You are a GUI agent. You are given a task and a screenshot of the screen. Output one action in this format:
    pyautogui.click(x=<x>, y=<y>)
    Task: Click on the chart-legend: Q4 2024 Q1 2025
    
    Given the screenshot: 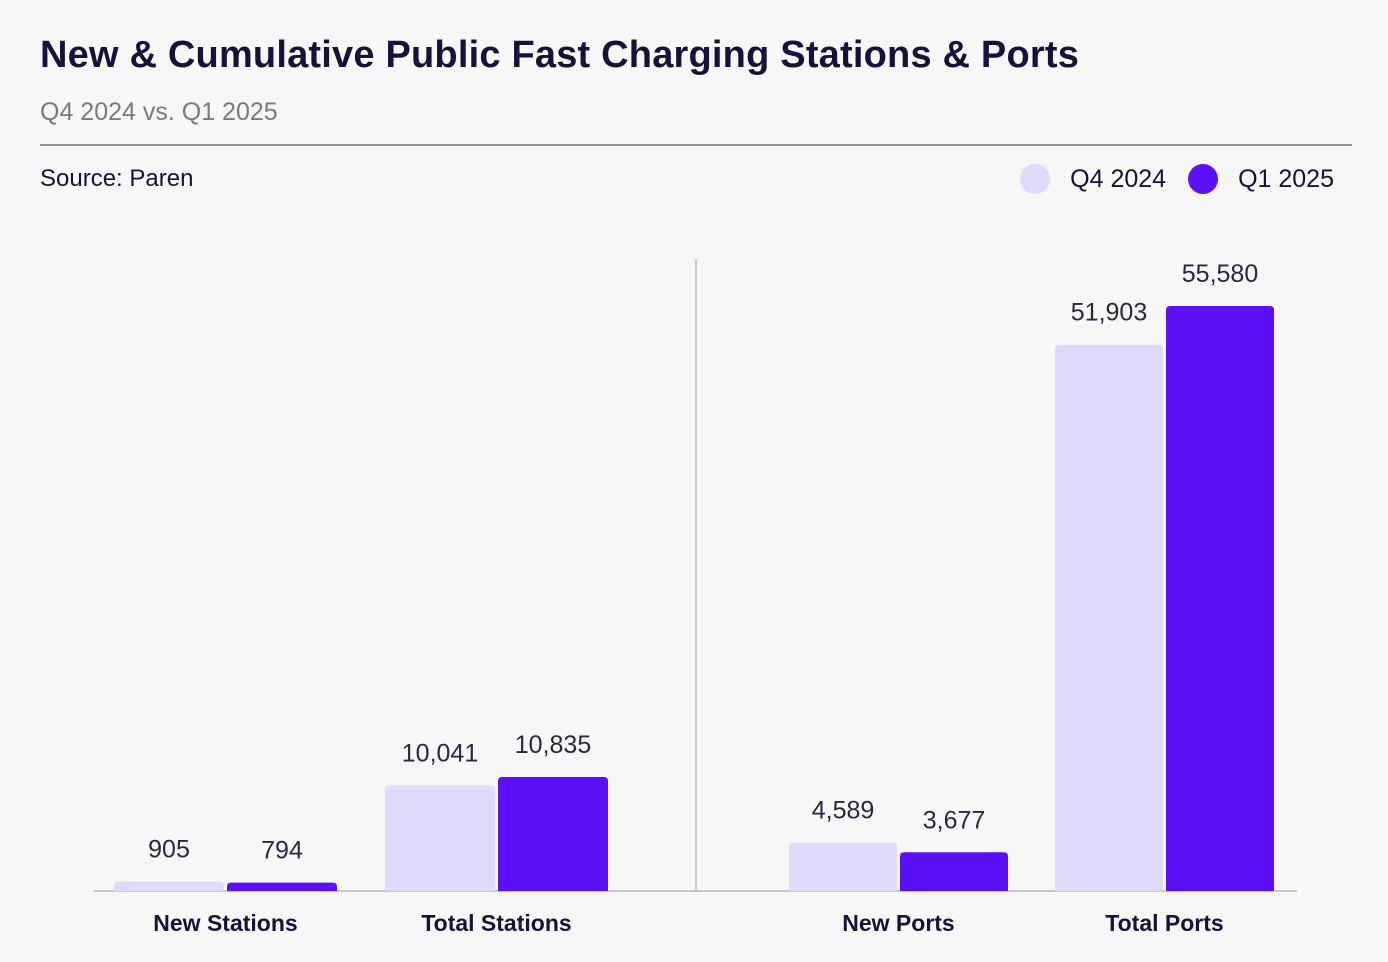 What is the action you would take?
    pyautogui.click(x=1177, y=179)
    